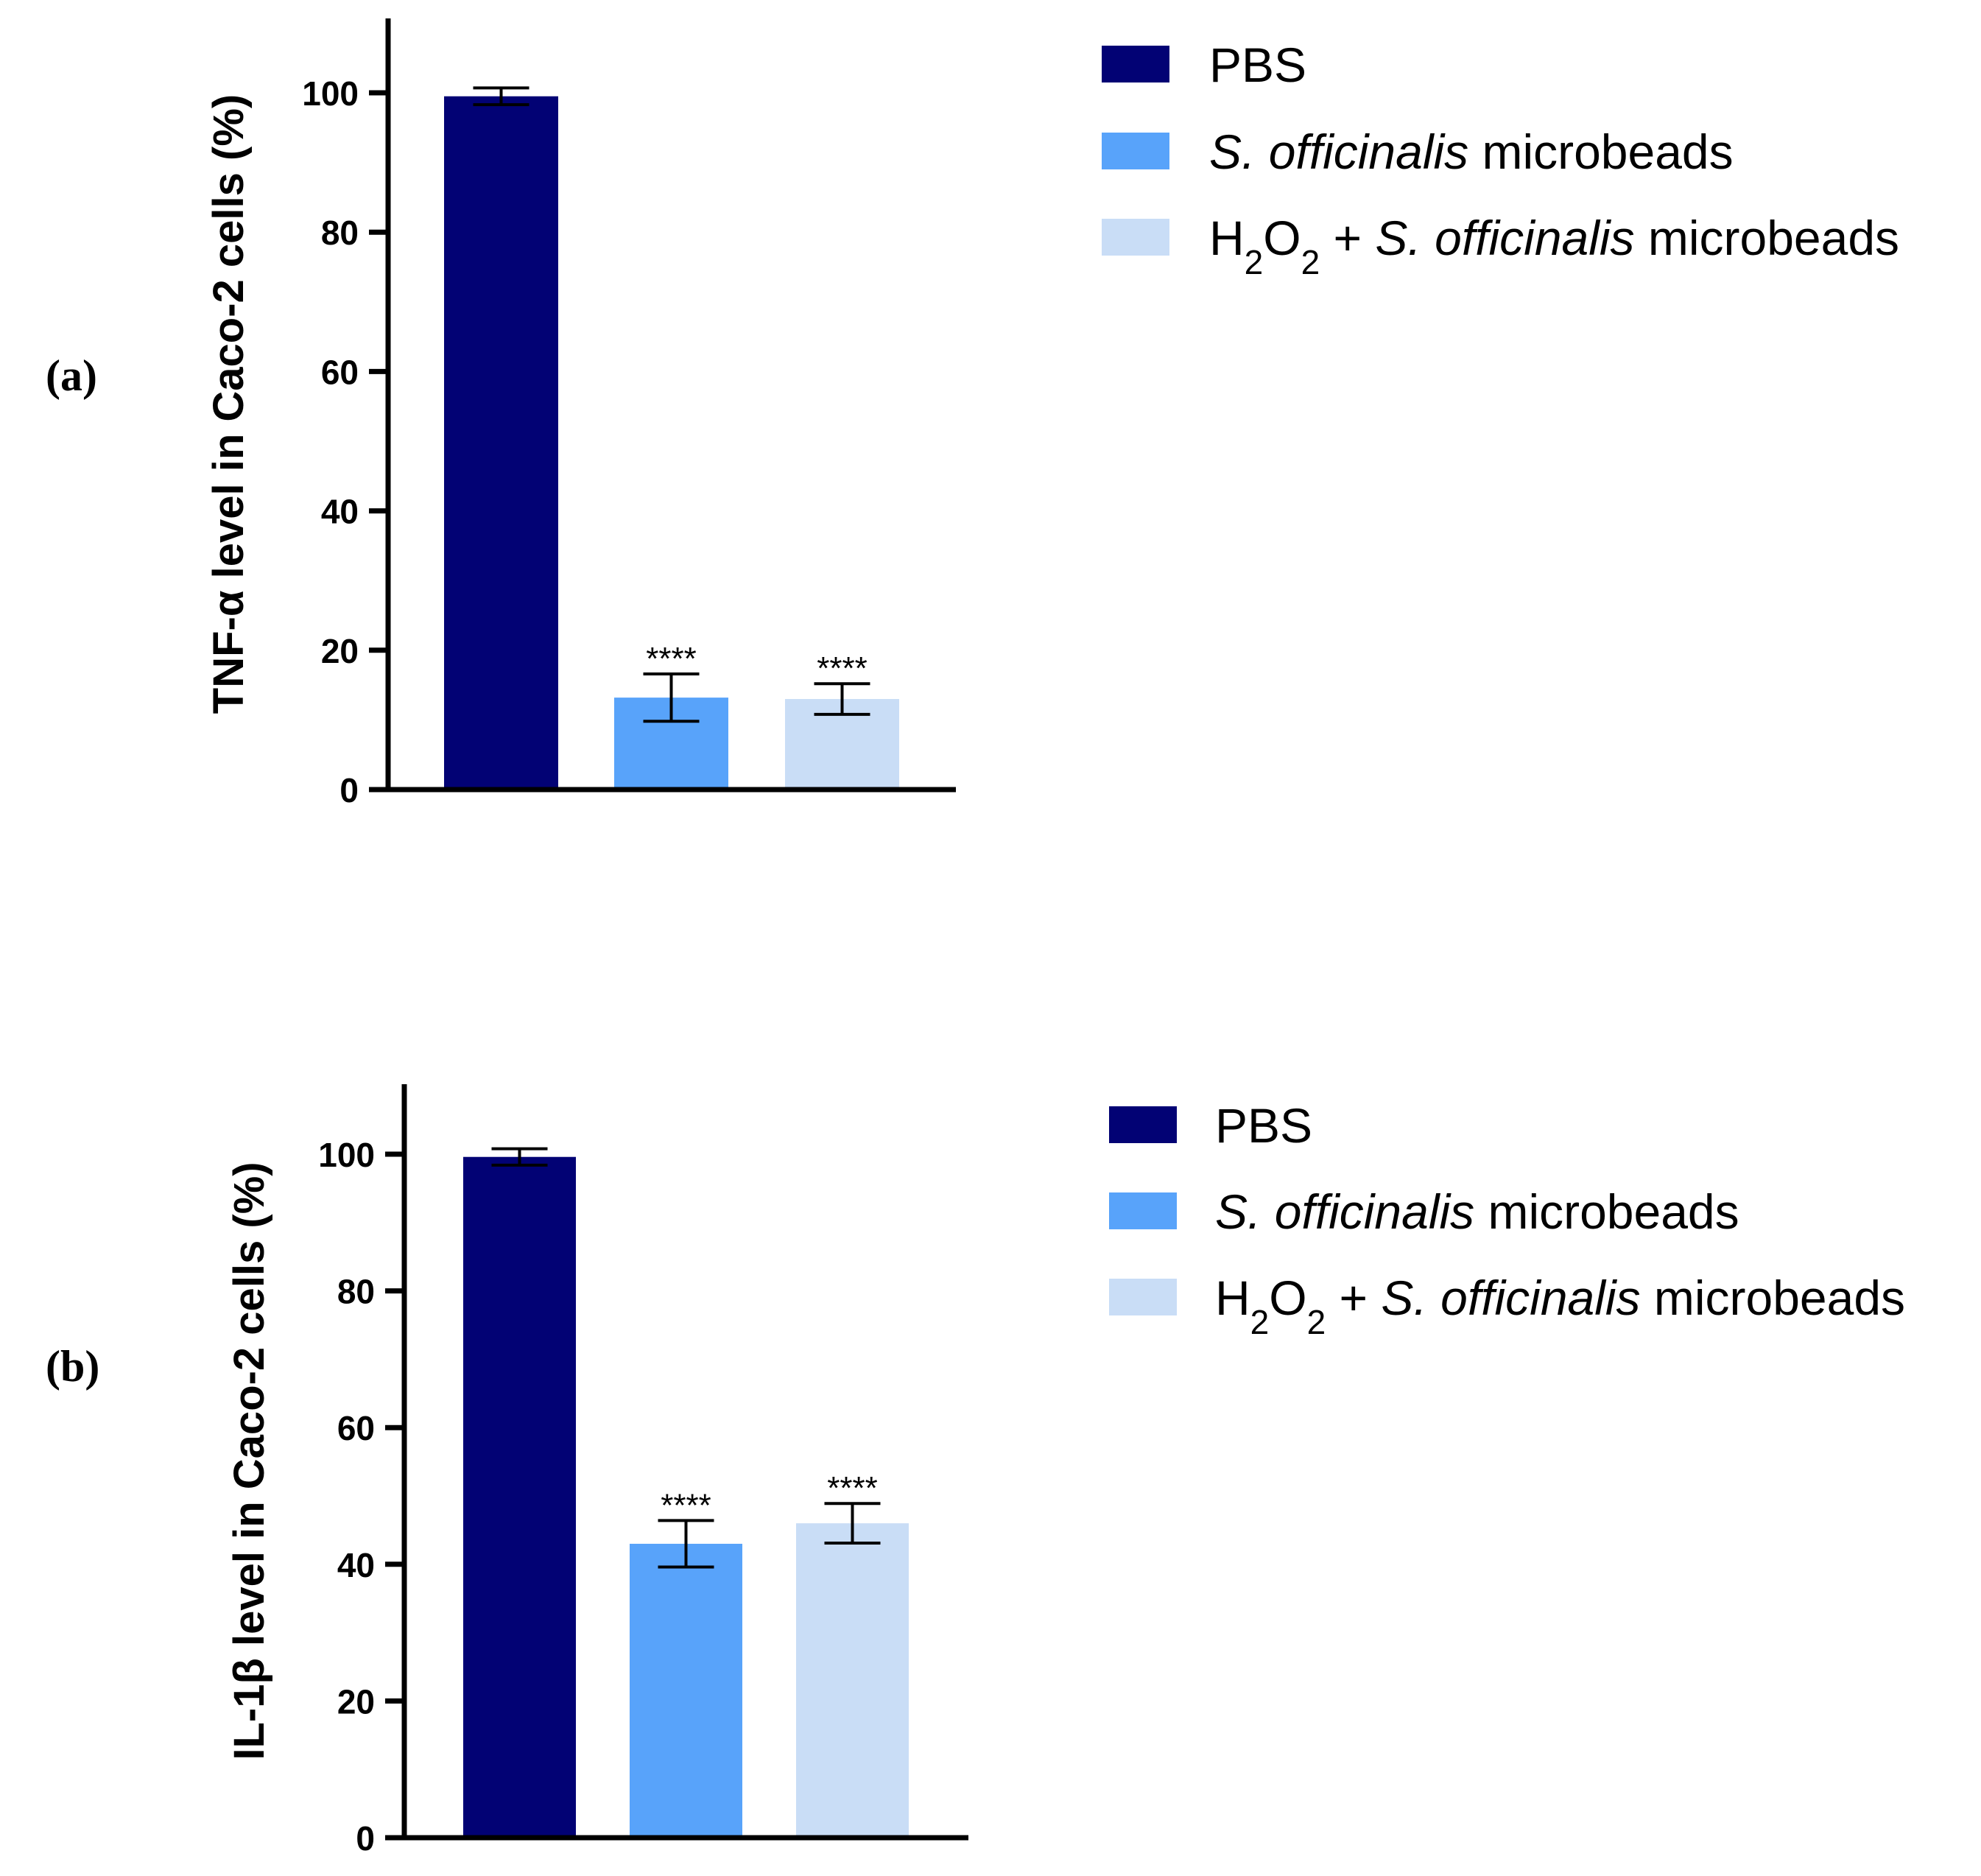 This screenshot has height=1876, width=1981. Describe the element at coordinates (71, 376) in the screenshot. I see `panel-label: (a)` at that location.